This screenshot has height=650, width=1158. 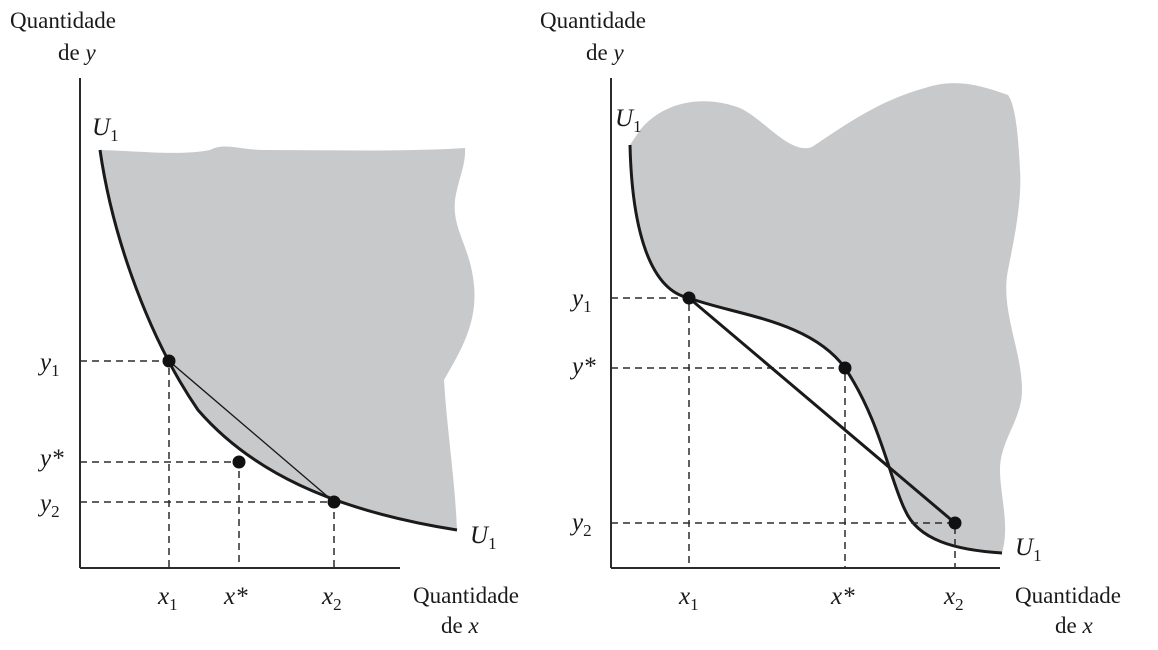 I want to click on right-y-axis-var: y, so click(x=617, y=52).